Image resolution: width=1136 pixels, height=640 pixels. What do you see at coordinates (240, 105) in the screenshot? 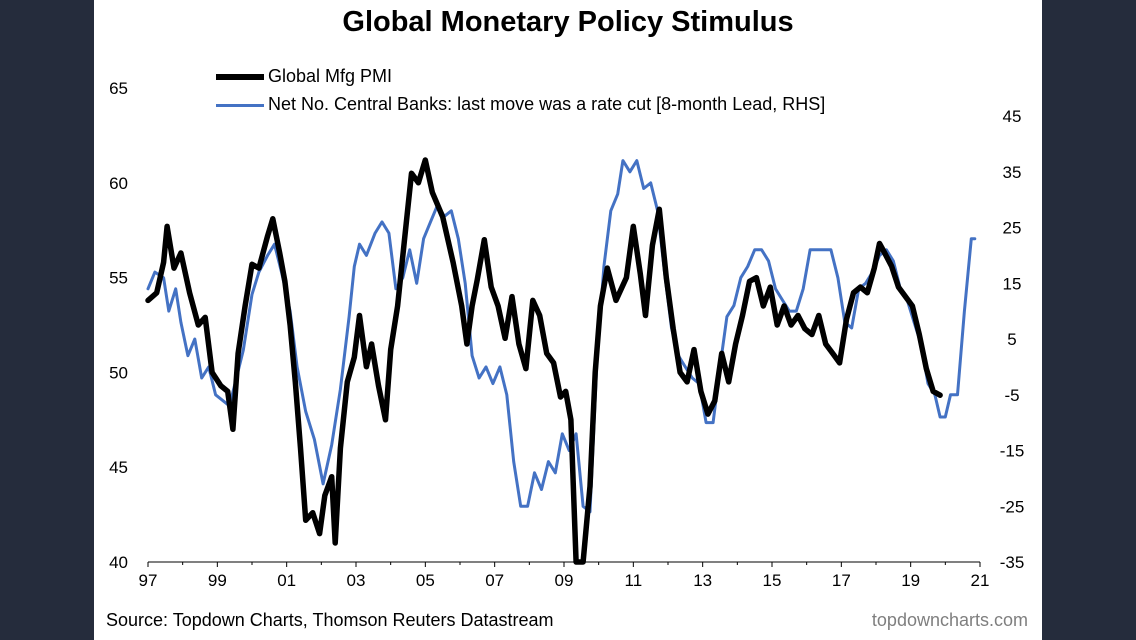
I see `legend-swatch-central-banks` at bounding box center [240, 105].